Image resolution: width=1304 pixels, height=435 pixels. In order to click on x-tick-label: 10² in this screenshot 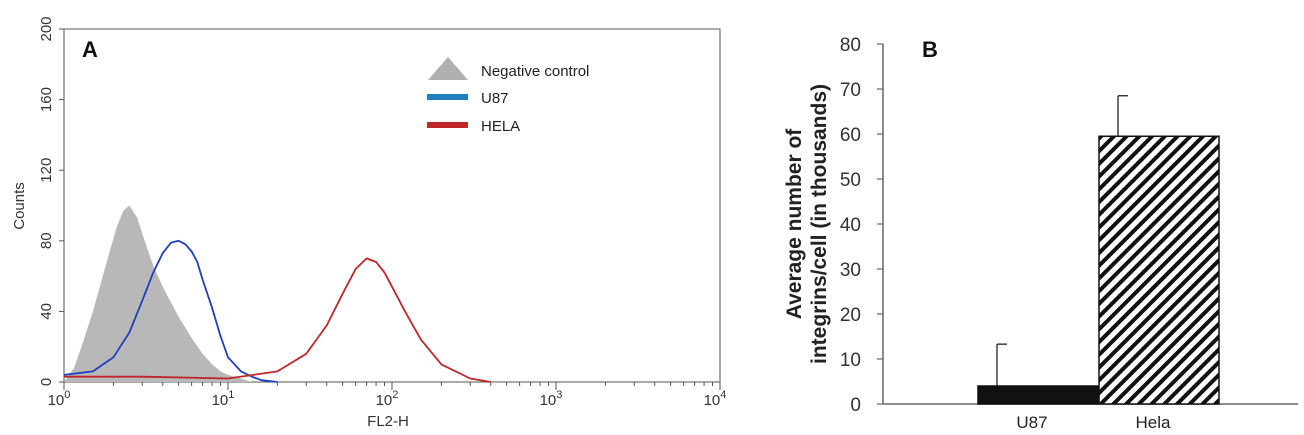, I will do `click(387, 399)`.